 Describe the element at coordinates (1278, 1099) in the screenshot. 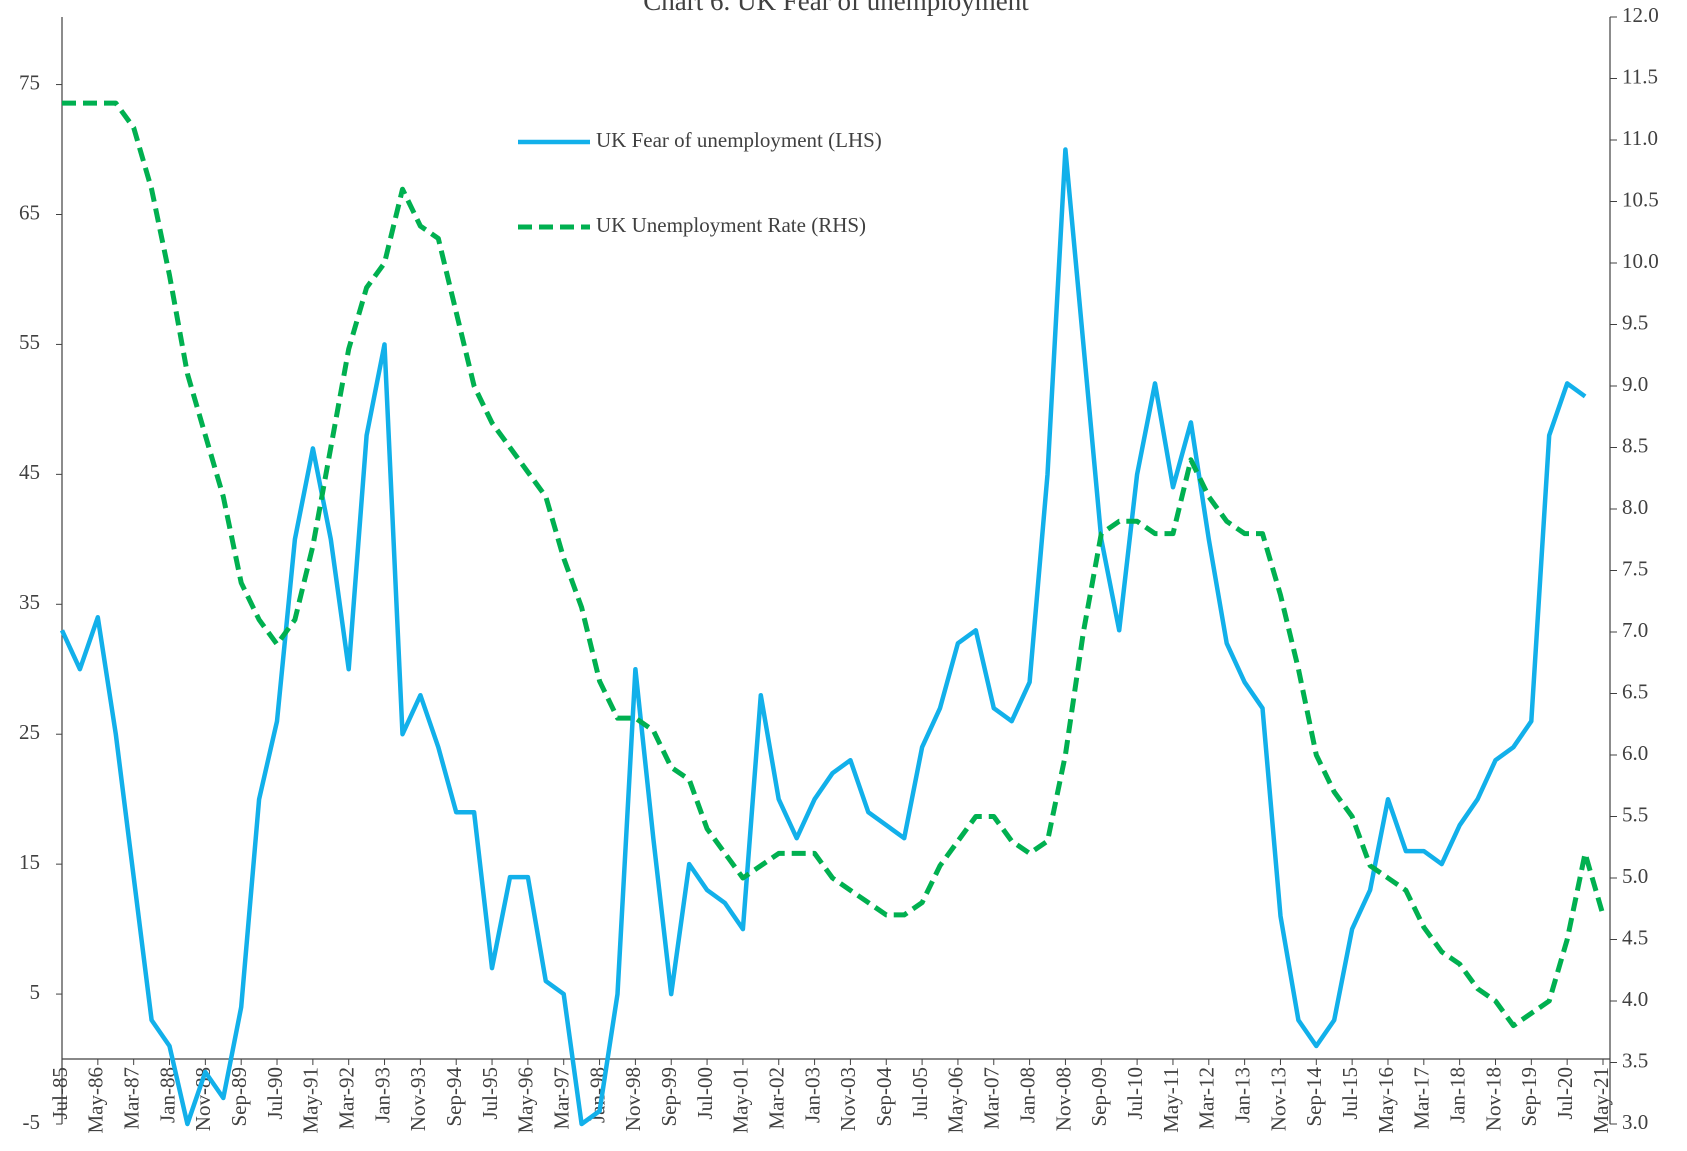

I see `x-tick-label: Nov-13` at that location.